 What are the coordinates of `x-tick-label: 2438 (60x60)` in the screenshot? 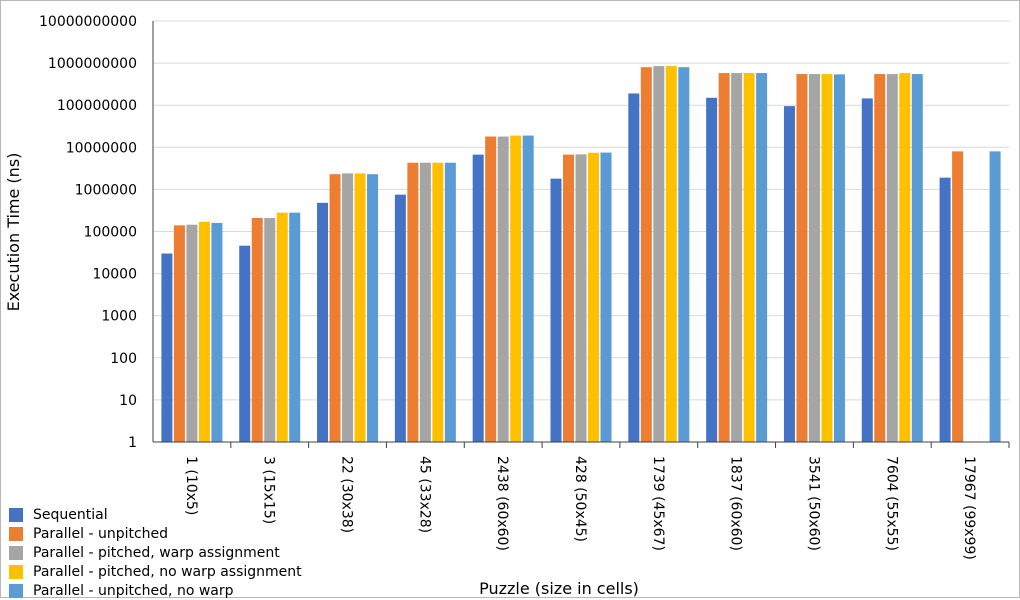 It's located at (502, 503).